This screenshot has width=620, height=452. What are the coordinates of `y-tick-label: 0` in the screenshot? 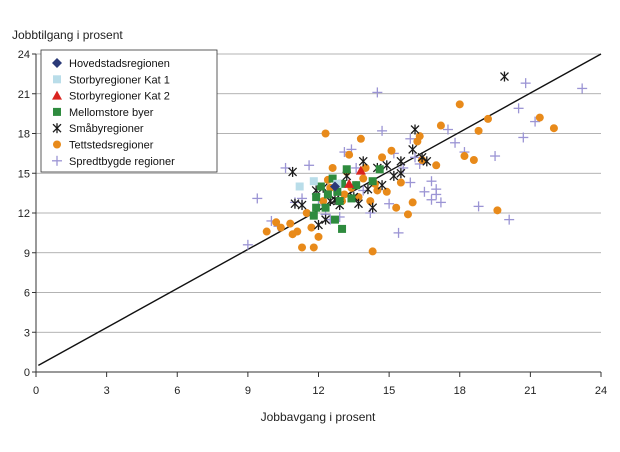 It's located at (27, 373).